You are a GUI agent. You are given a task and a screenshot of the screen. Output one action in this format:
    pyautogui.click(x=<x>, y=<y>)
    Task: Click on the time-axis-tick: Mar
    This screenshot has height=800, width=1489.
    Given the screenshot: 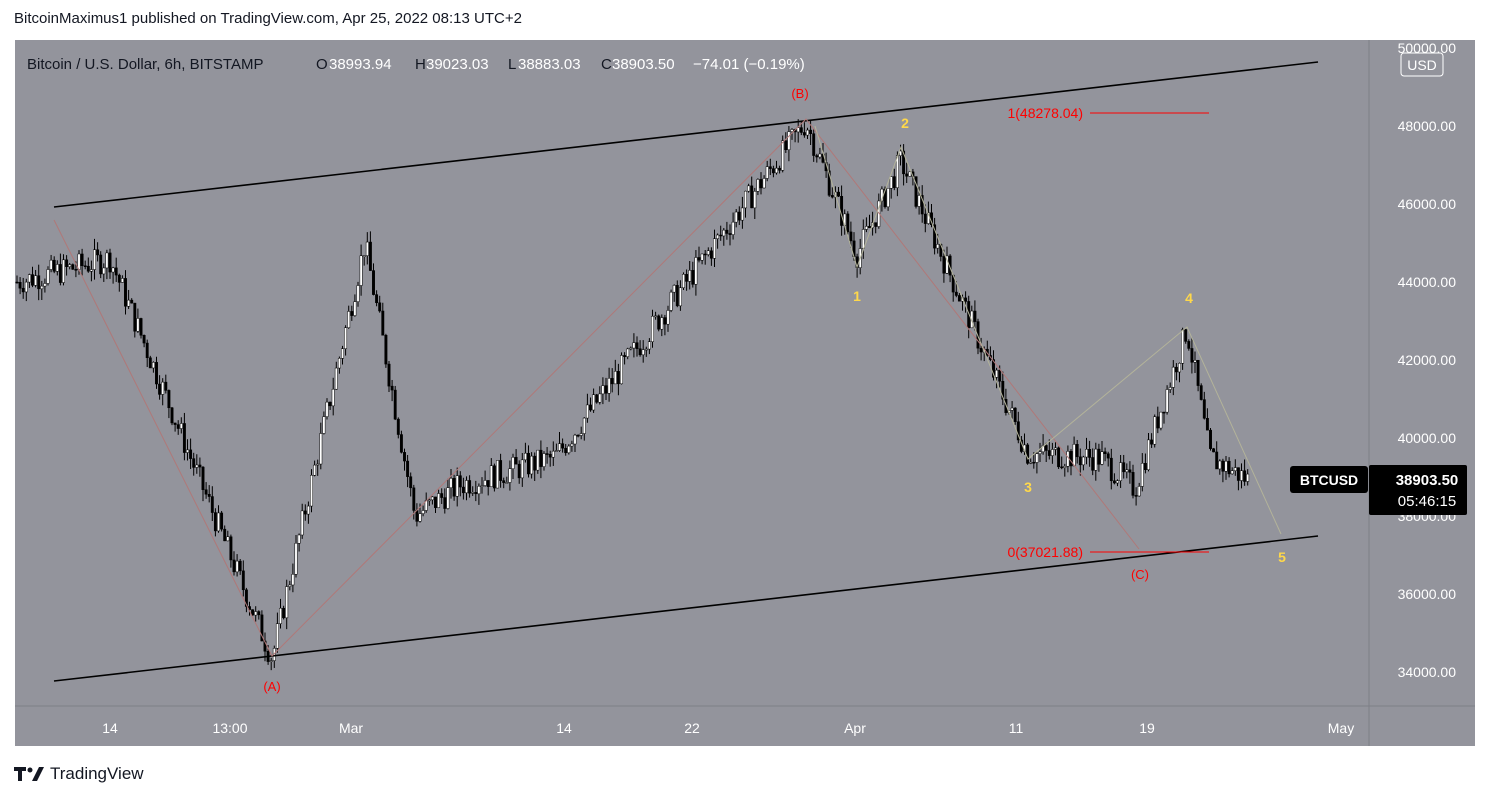 What is the action you would take?
    pyautogui.click(x=351, y=728)
    